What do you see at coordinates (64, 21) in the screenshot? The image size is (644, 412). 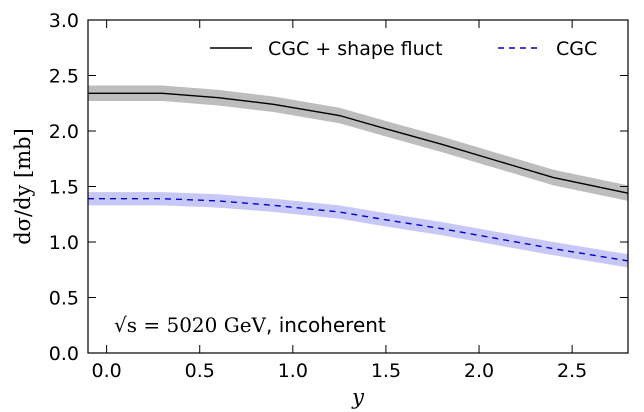 I see `y-tick-label: 3.0` at bounding box center [64, 21].